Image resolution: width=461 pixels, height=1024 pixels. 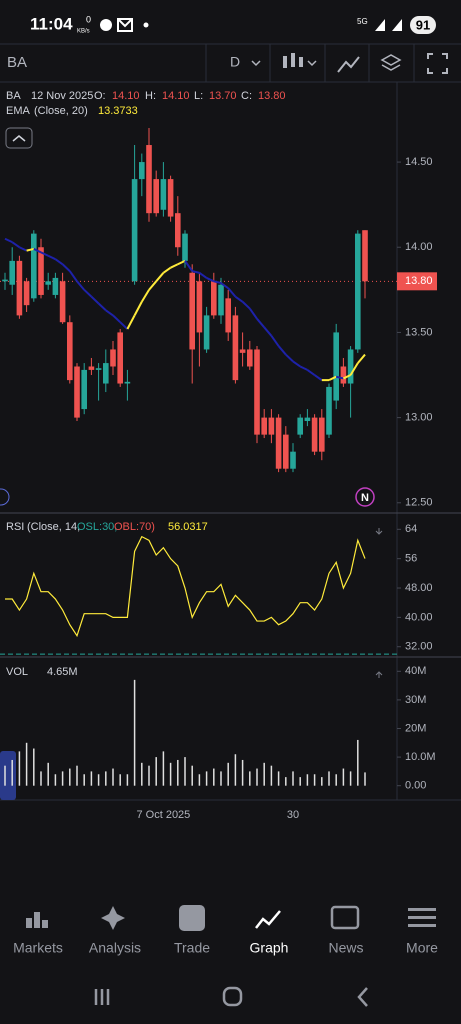 I want to click on y-tick-label: 56, so click(x=411, y=559).